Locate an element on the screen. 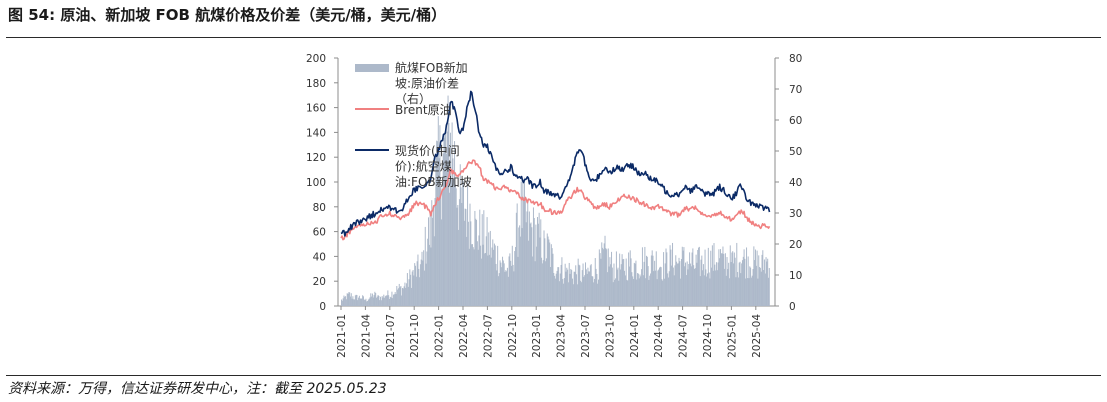  left-tick-label: 80 is located at coordinates (319, 208).